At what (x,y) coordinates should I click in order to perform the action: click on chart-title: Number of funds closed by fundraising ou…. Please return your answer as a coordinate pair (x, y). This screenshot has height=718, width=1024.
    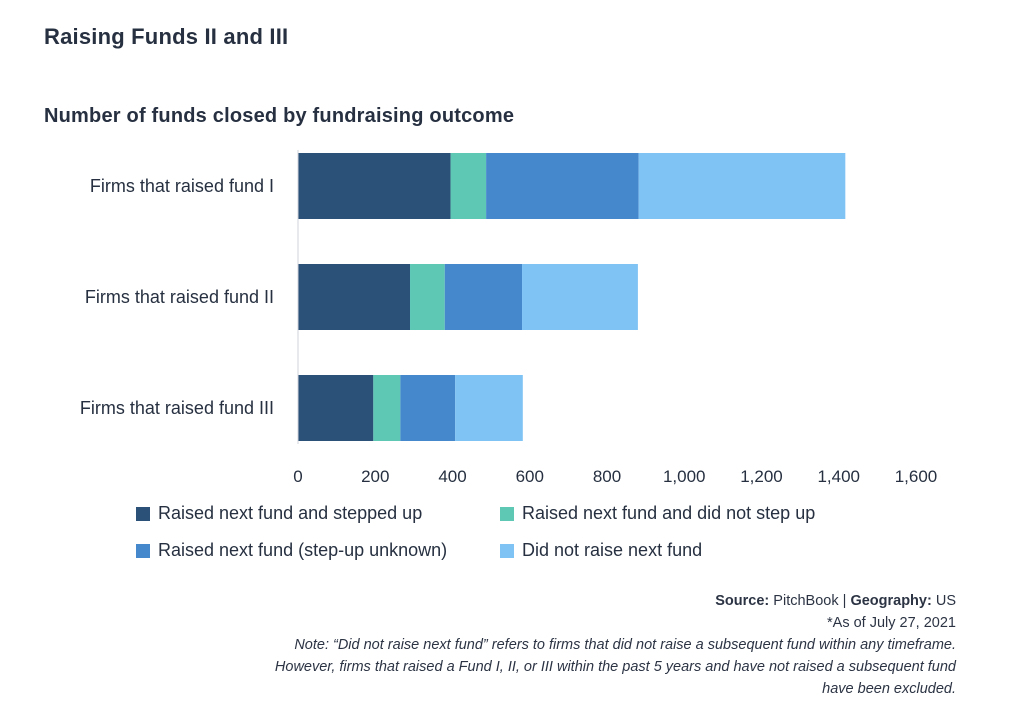
    Looking at the image, I should click on (279, 116).